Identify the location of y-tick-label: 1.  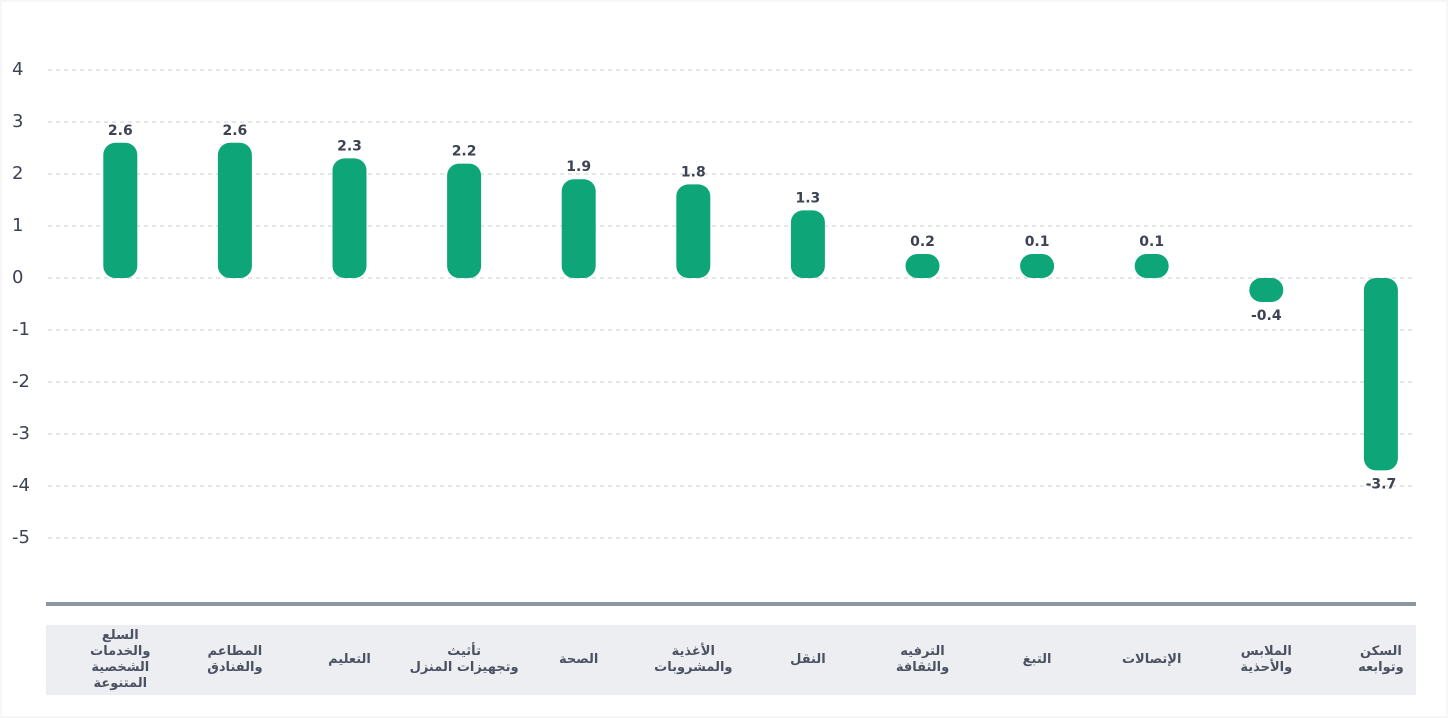
(17, 225).